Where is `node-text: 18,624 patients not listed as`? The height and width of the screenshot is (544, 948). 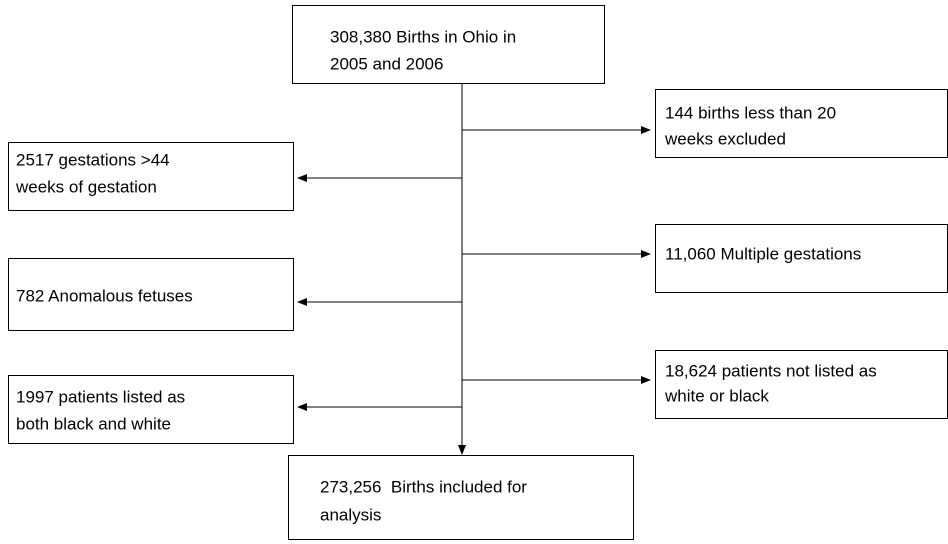
node-text: 18,624 patients not listed as is located at coordinates (771, 370).